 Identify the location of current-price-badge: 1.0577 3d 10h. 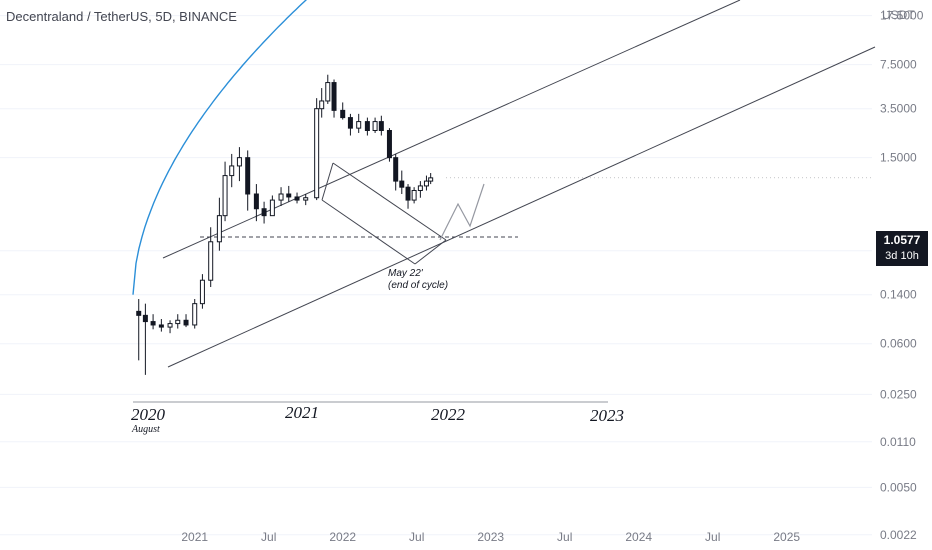
(902, 248).